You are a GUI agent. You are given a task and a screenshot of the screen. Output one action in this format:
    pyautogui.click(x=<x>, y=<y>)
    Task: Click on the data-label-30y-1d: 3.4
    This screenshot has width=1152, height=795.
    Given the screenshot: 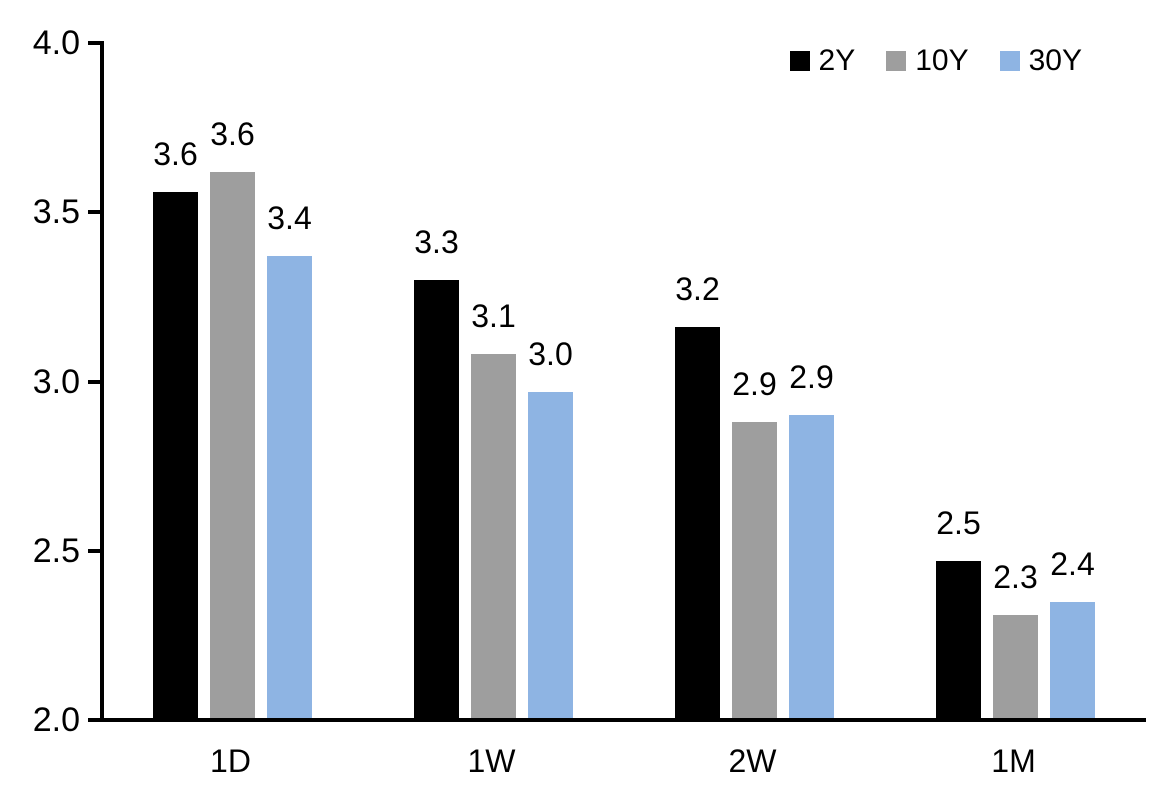 What is the action you would take?
    pyautogui.click(x=289, y=218)
    